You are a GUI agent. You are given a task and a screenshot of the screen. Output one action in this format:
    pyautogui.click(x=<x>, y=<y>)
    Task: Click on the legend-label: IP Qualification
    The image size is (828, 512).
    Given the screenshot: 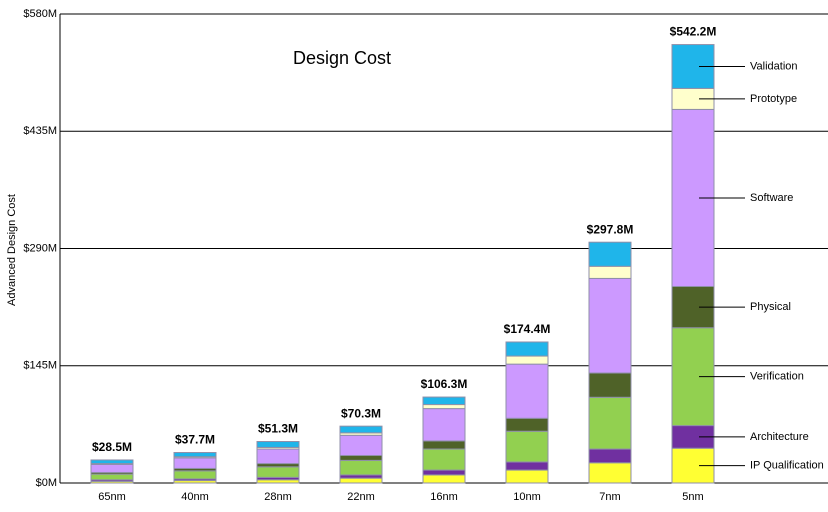 What is the action you would take?
    pyautogui.click(x=787, y=466)
    